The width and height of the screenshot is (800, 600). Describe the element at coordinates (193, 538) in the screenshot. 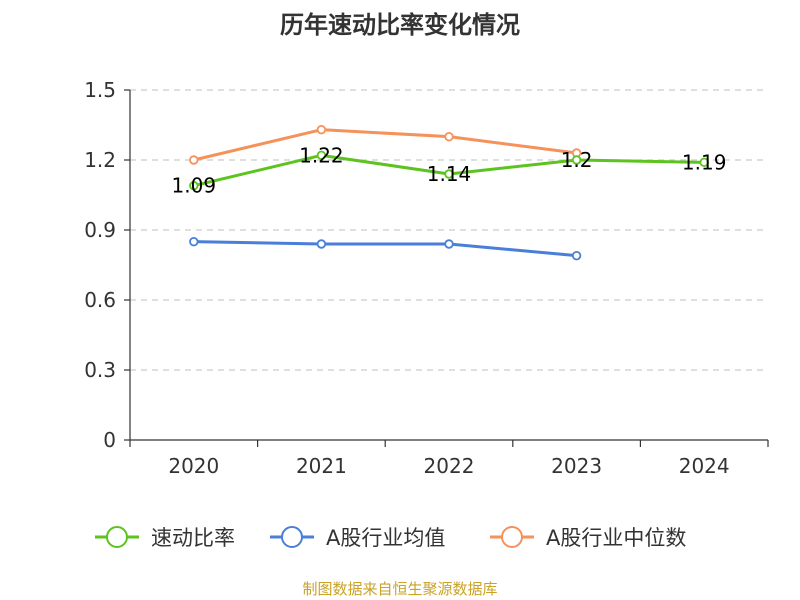

I see `legend-label: 速动比率` at that location.